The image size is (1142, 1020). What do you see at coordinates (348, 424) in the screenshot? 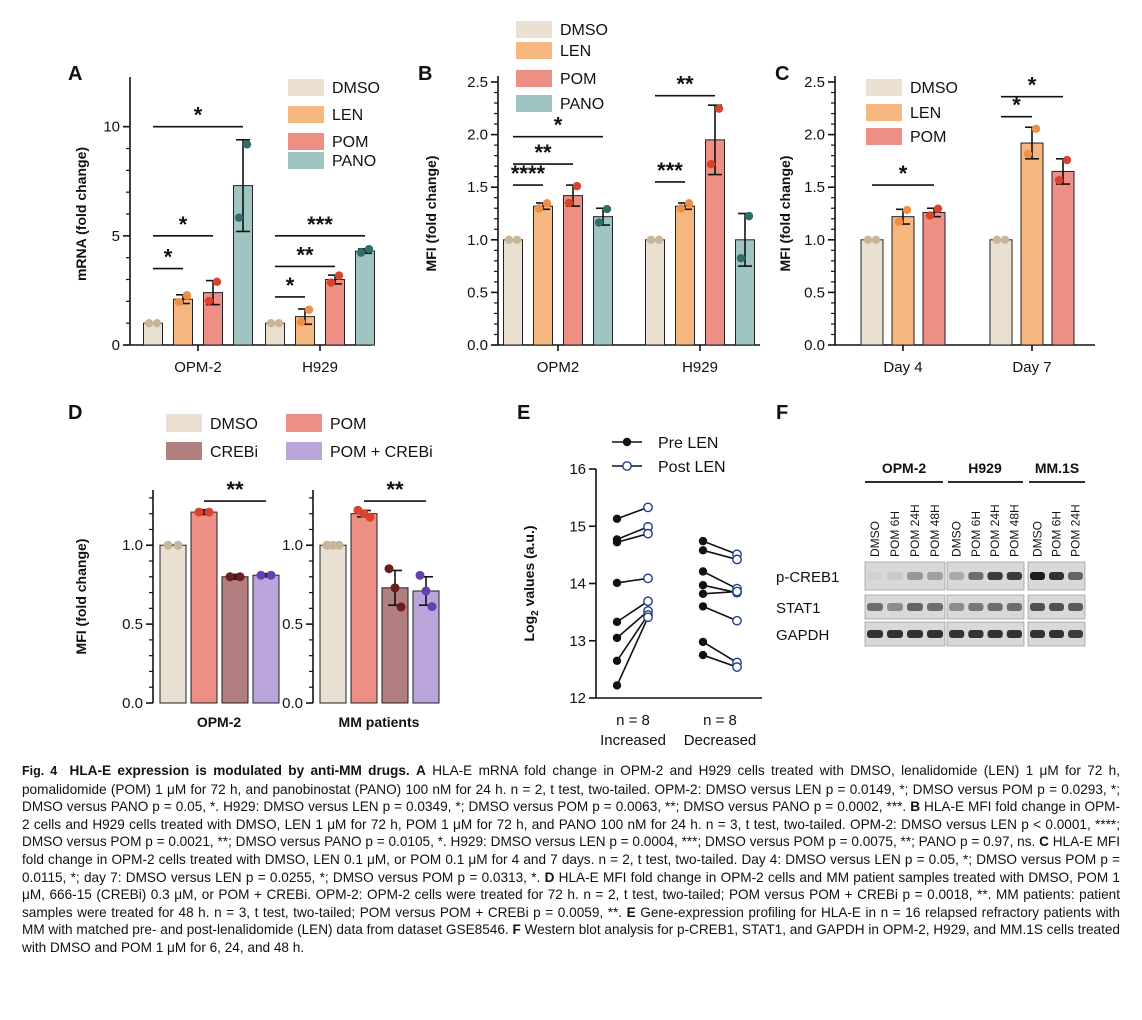
I see `legend-label: POM` at bounding box center [348, 424].